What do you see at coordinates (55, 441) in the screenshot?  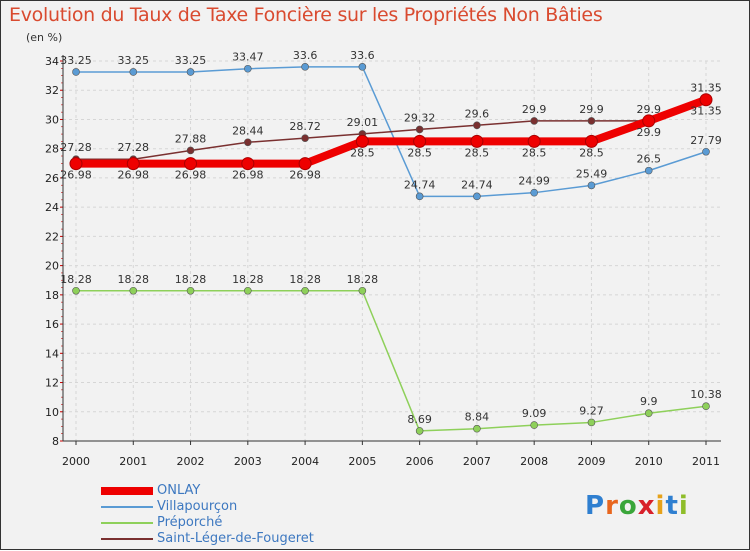 I see `y-tick-label: 8` at bounding box center [55, 441].